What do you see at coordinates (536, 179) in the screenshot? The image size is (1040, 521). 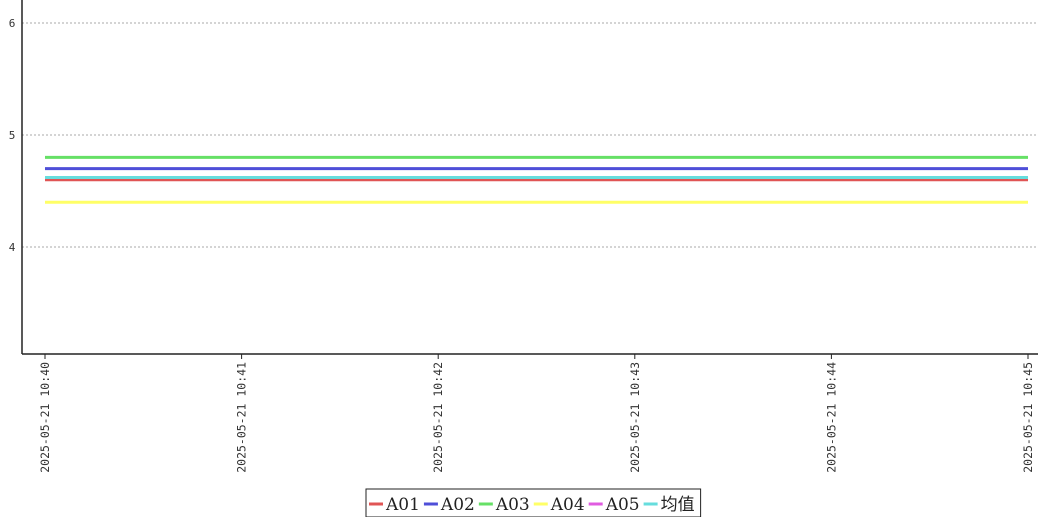 I see `series-layer` at bounding box center [536, 179].